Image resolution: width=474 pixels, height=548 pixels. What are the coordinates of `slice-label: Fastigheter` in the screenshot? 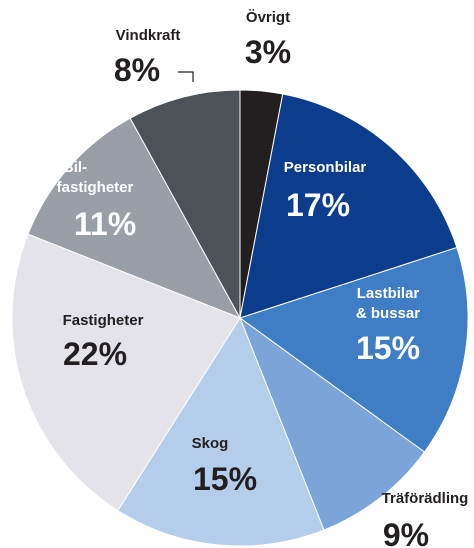 It's located at (103, 320).